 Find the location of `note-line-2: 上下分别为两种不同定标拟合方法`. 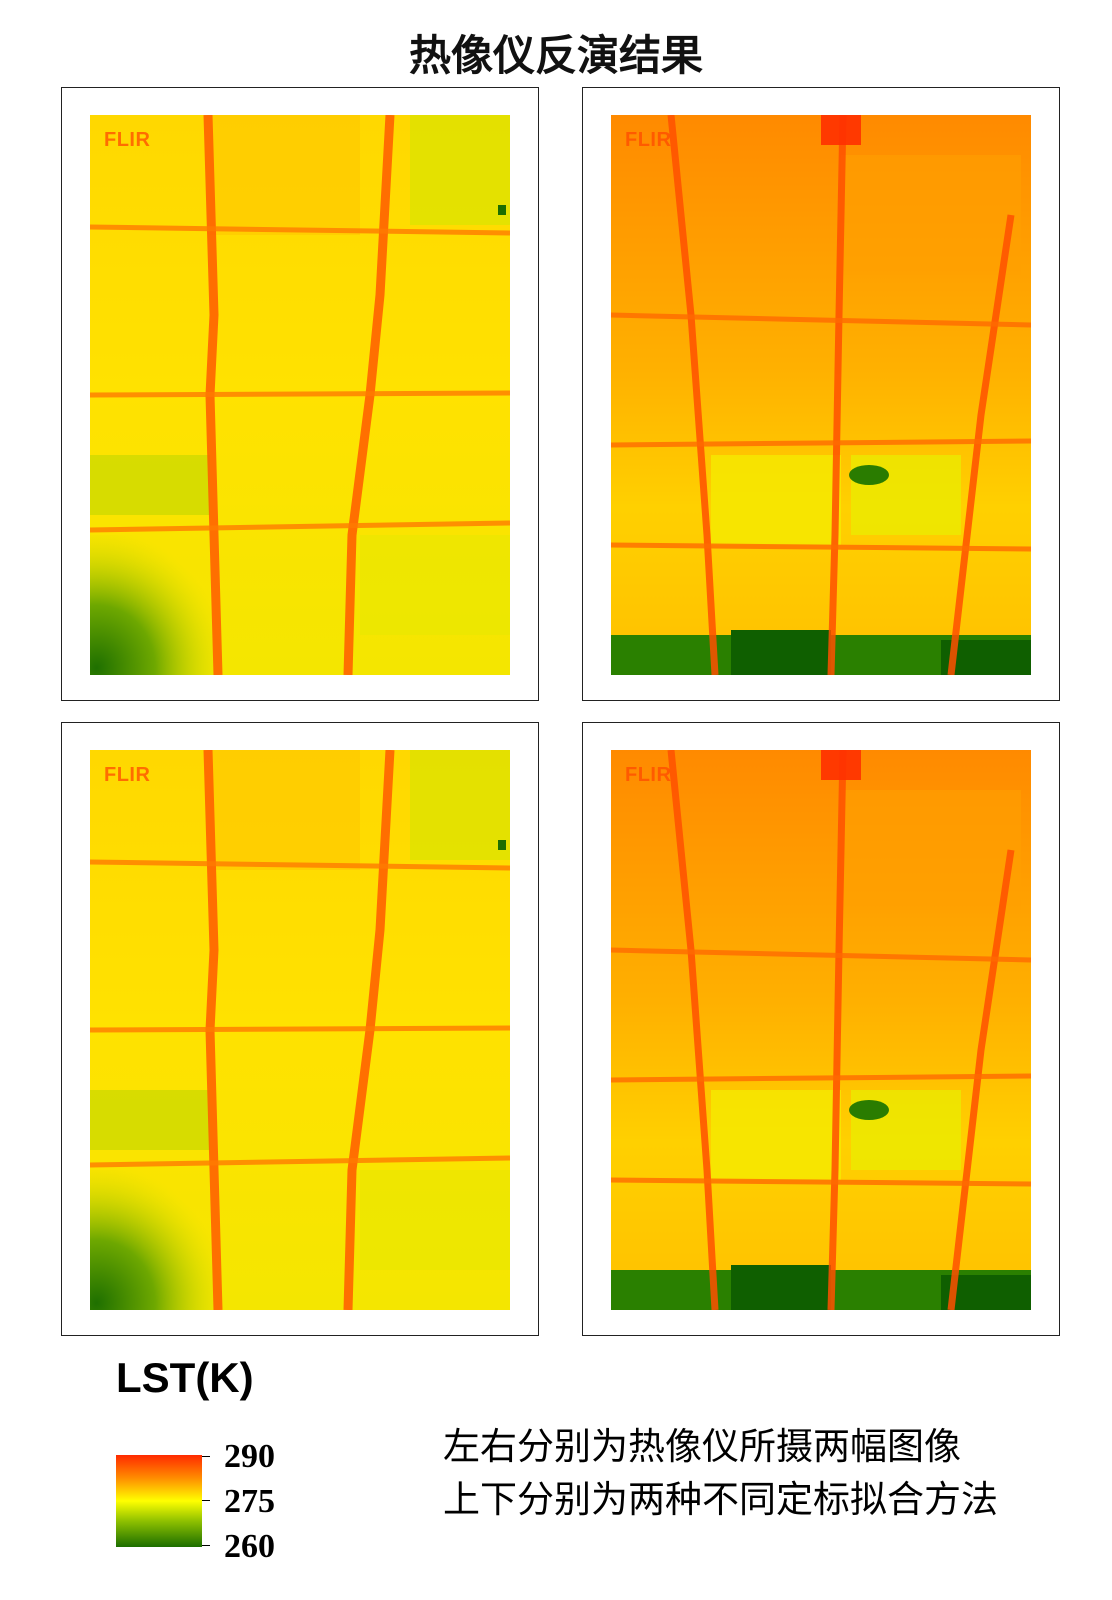

note-line-2: 上下分别为两种不同定标拟合方法 is located at coordinates (720, 1499).